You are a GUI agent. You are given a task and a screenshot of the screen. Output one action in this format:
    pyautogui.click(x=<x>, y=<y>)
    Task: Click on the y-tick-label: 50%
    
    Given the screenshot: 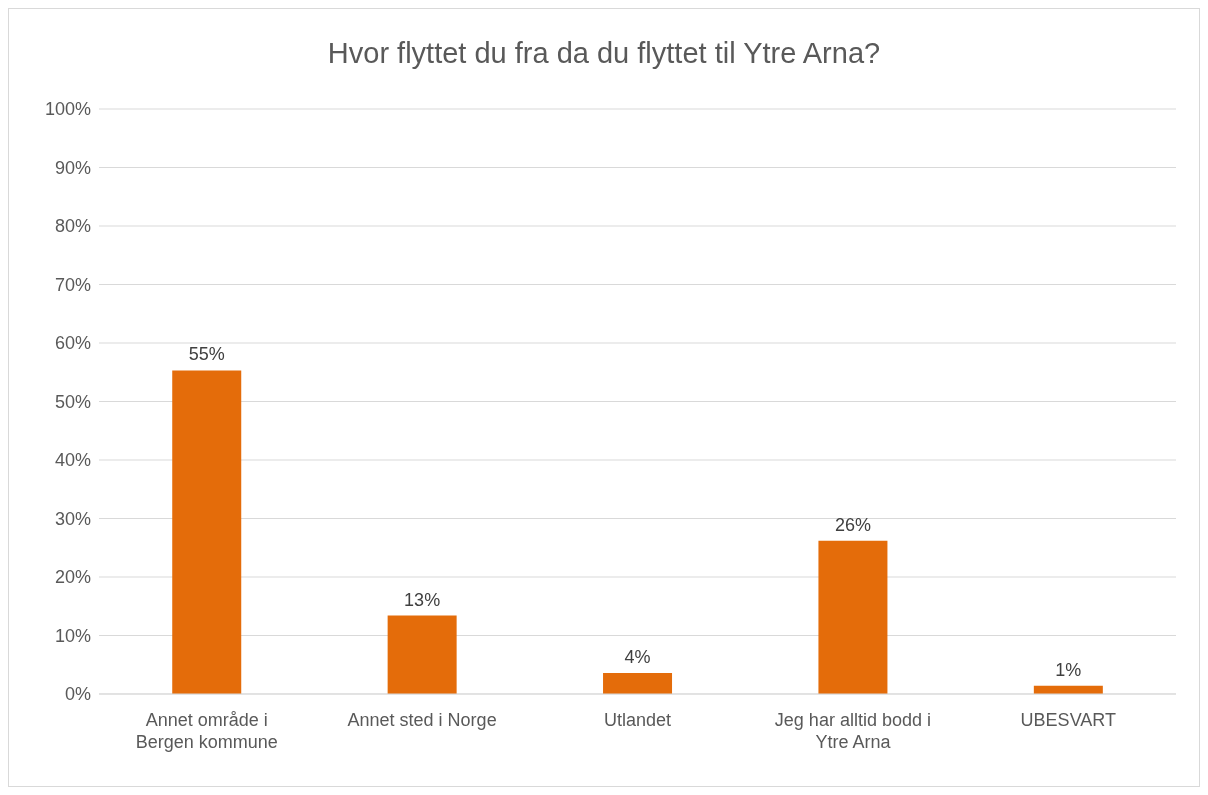 What is the action you would take?
    pyautogui.click(x=72, y=401)
    